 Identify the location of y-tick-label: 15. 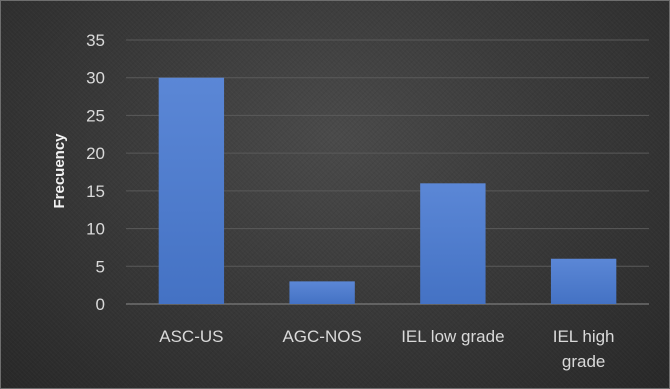
(95, 191).